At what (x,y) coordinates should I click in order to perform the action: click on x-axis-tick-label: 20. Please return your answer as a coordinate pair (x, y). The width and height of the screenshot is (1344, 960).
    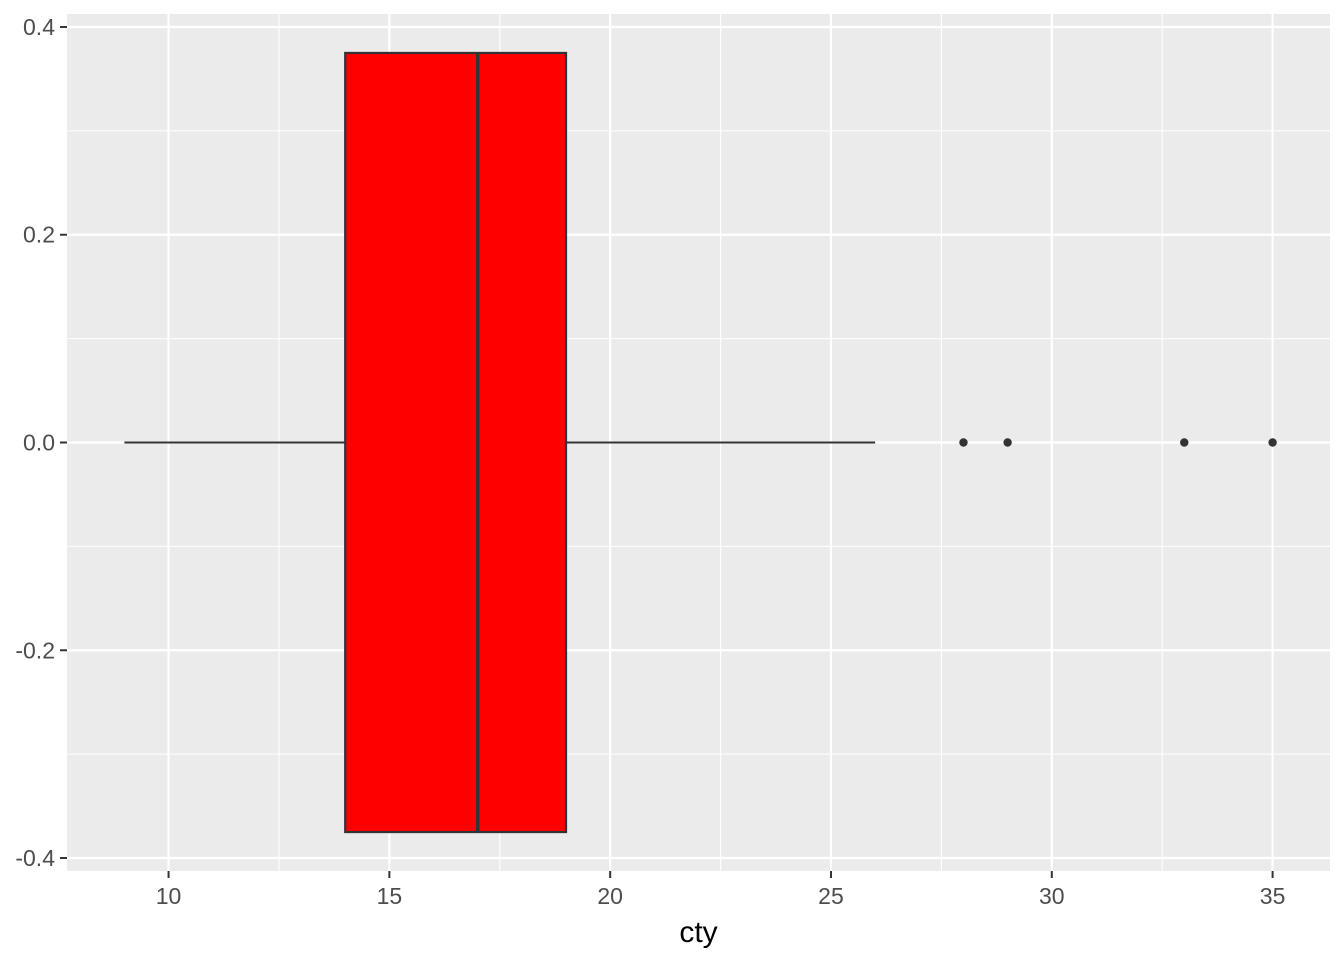
    Looking at the image, I should click on (610, 896).